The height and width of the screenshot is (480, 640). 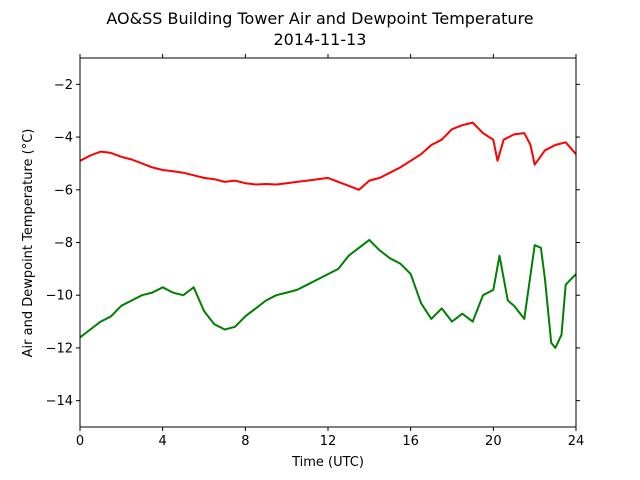 What do you see at coordinates (28, 243) in the screenshot?
I see `y-axis-label: Air and Dewpoint Temperature (°C)` at bounding box center [28, 243].